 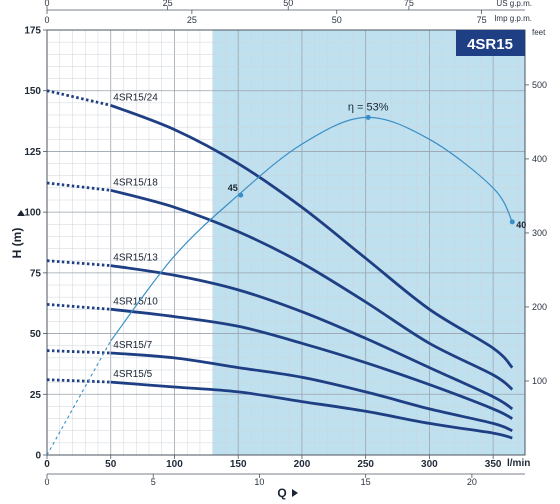 I want to click on left-tick-label: 175, so click(x=32, y=31).